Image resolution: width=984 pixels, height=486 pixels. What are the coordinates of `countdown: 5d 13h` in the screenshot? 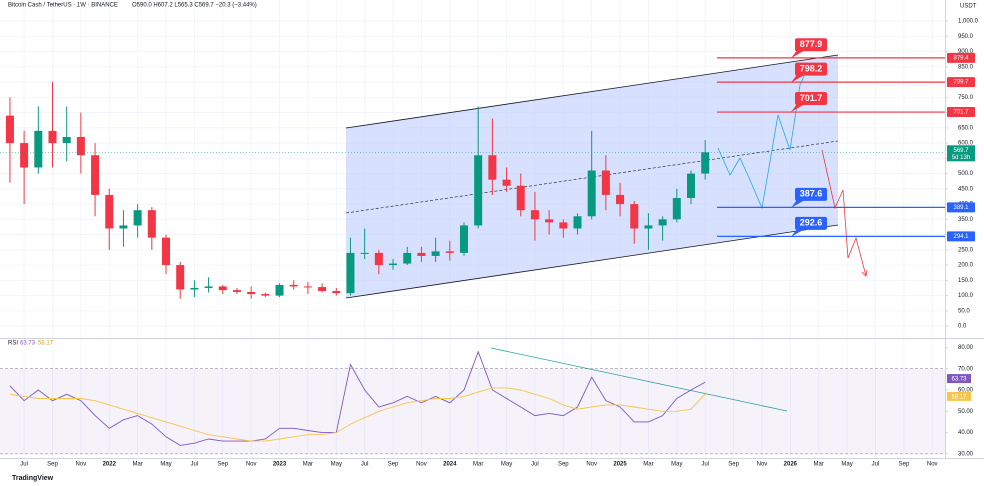 It's located at (961, 158).